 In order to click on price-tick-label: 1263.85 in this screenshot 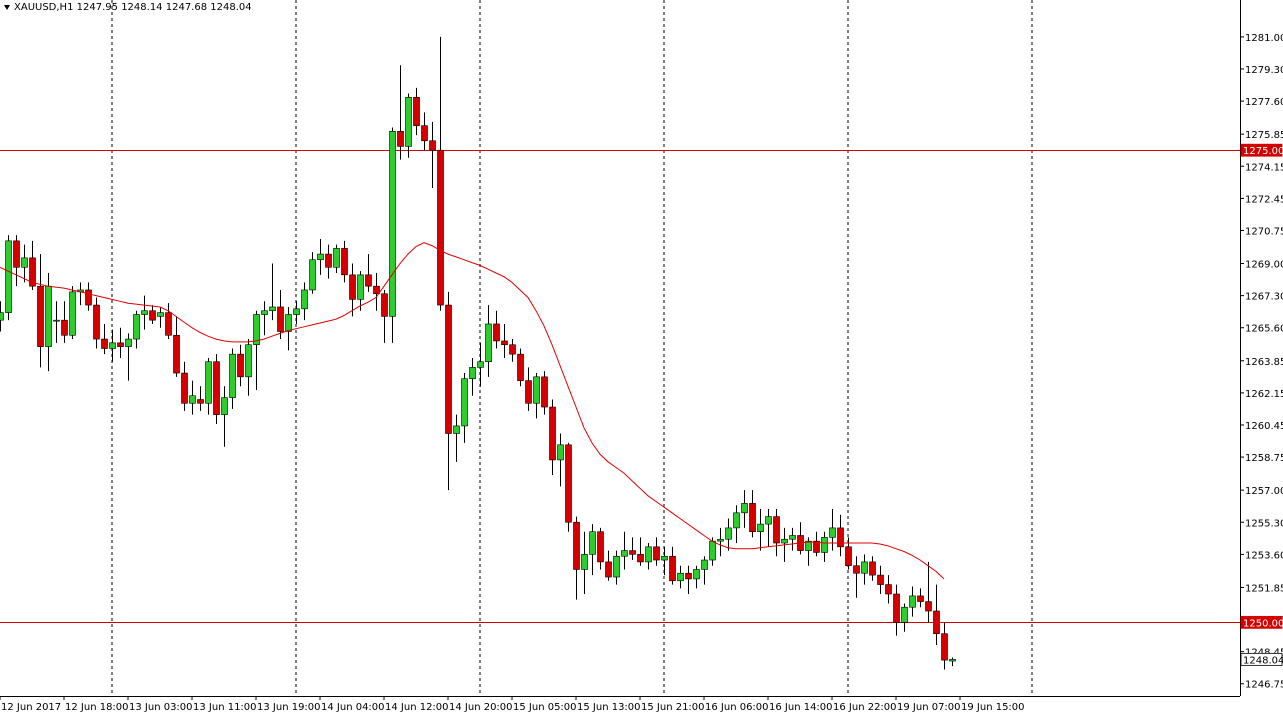, I will do `click(1264, 362)`.